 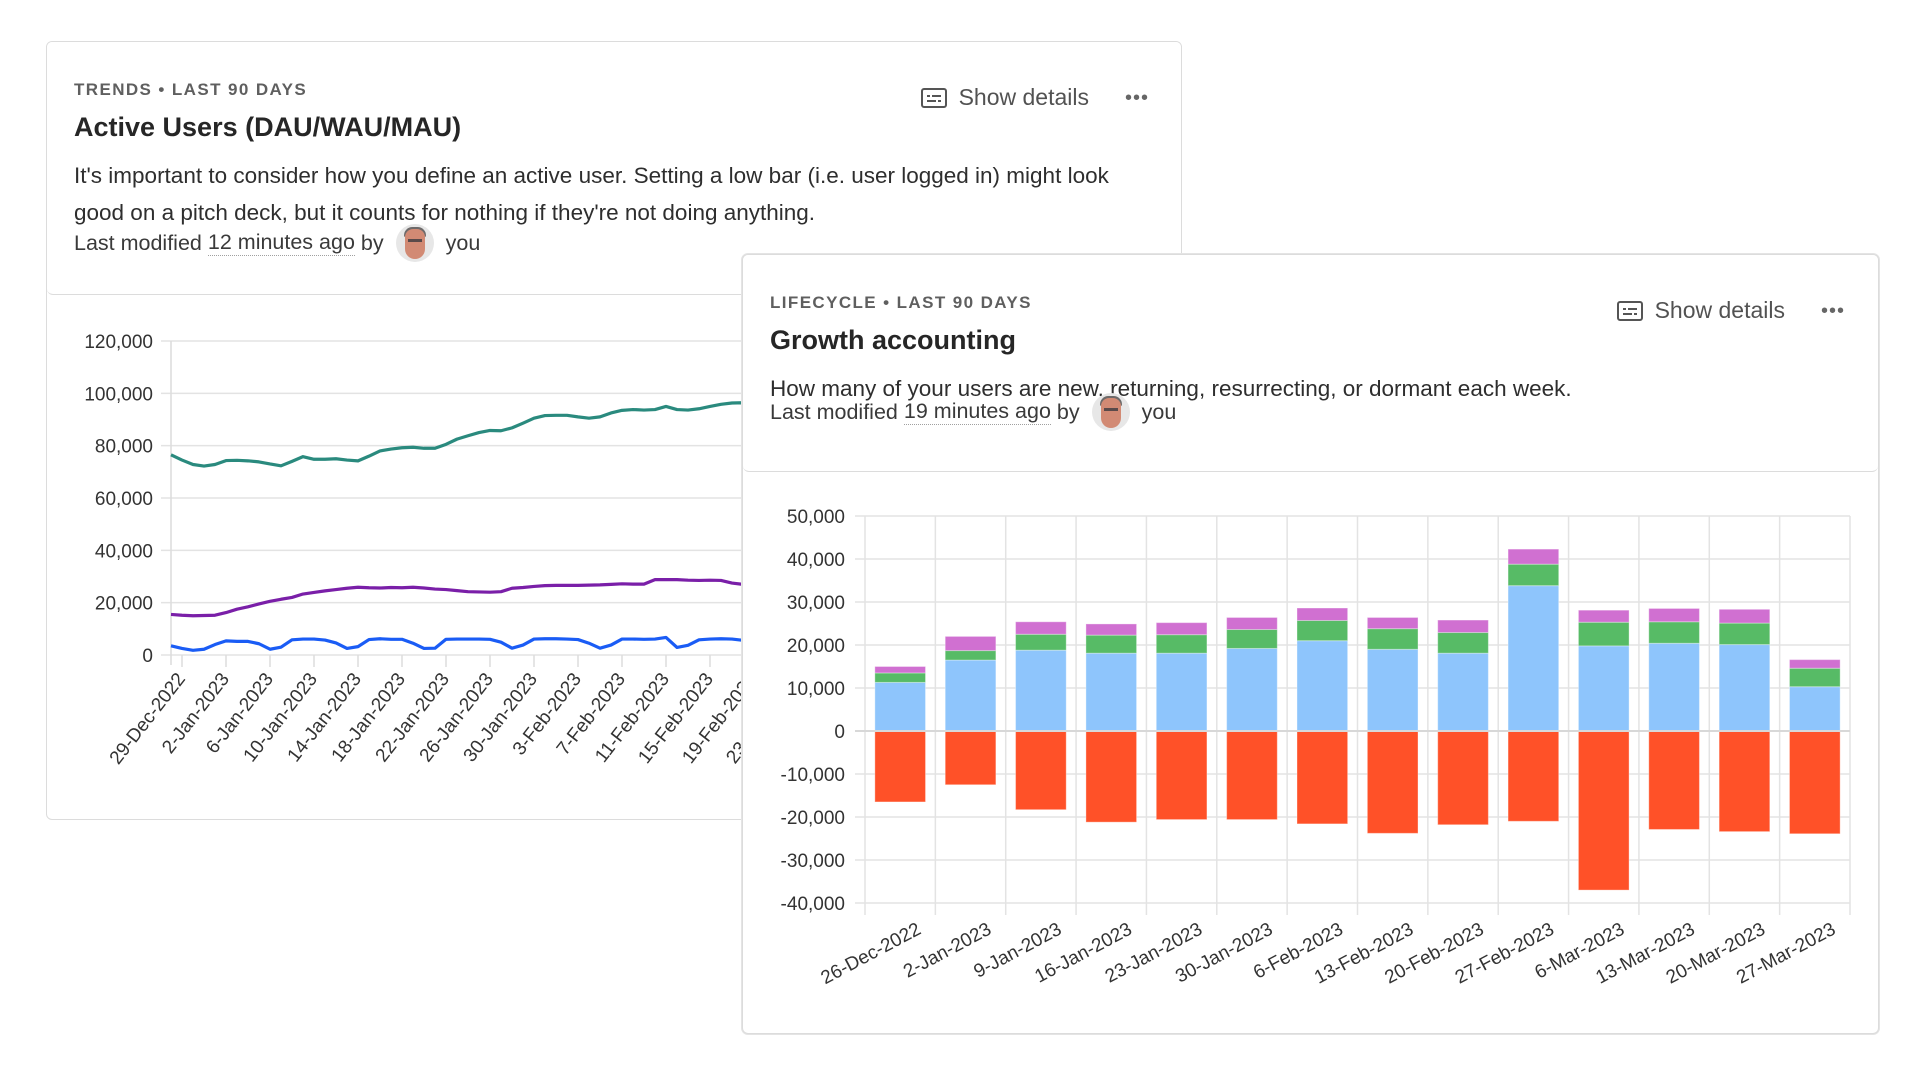 What do you see at coordinates (124, 447) in the screenshot?
I see `y-tick-label: 80,000` at bounding box center [124, 447].